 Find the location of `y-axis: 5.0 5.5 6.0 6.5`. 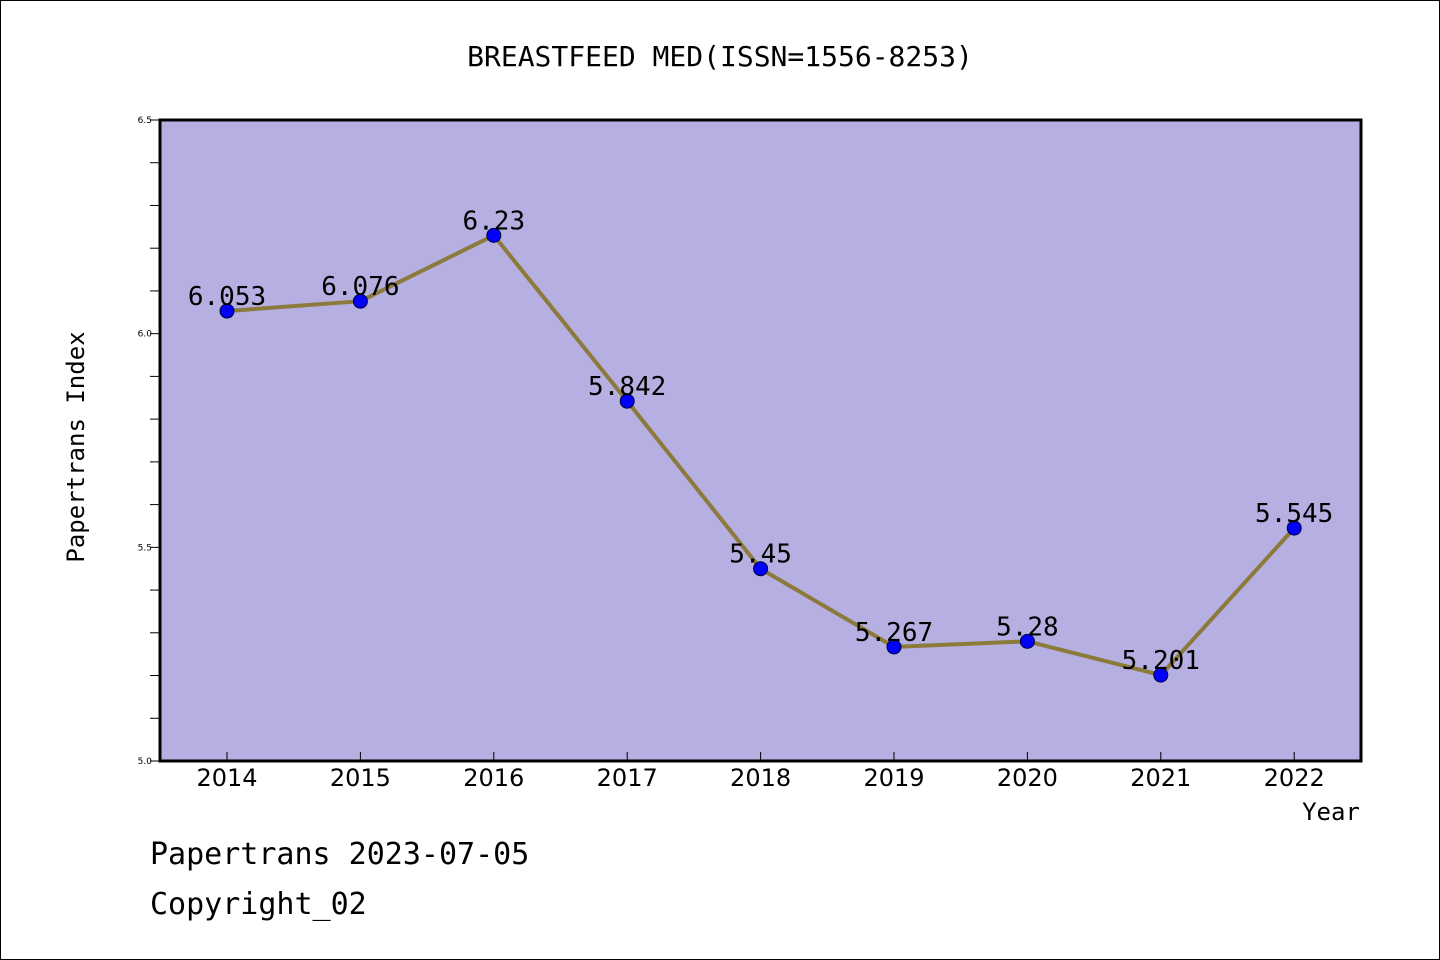

y-axis: 5.0 5.5 6.0 6.5 is located at coordinates (149, 441).